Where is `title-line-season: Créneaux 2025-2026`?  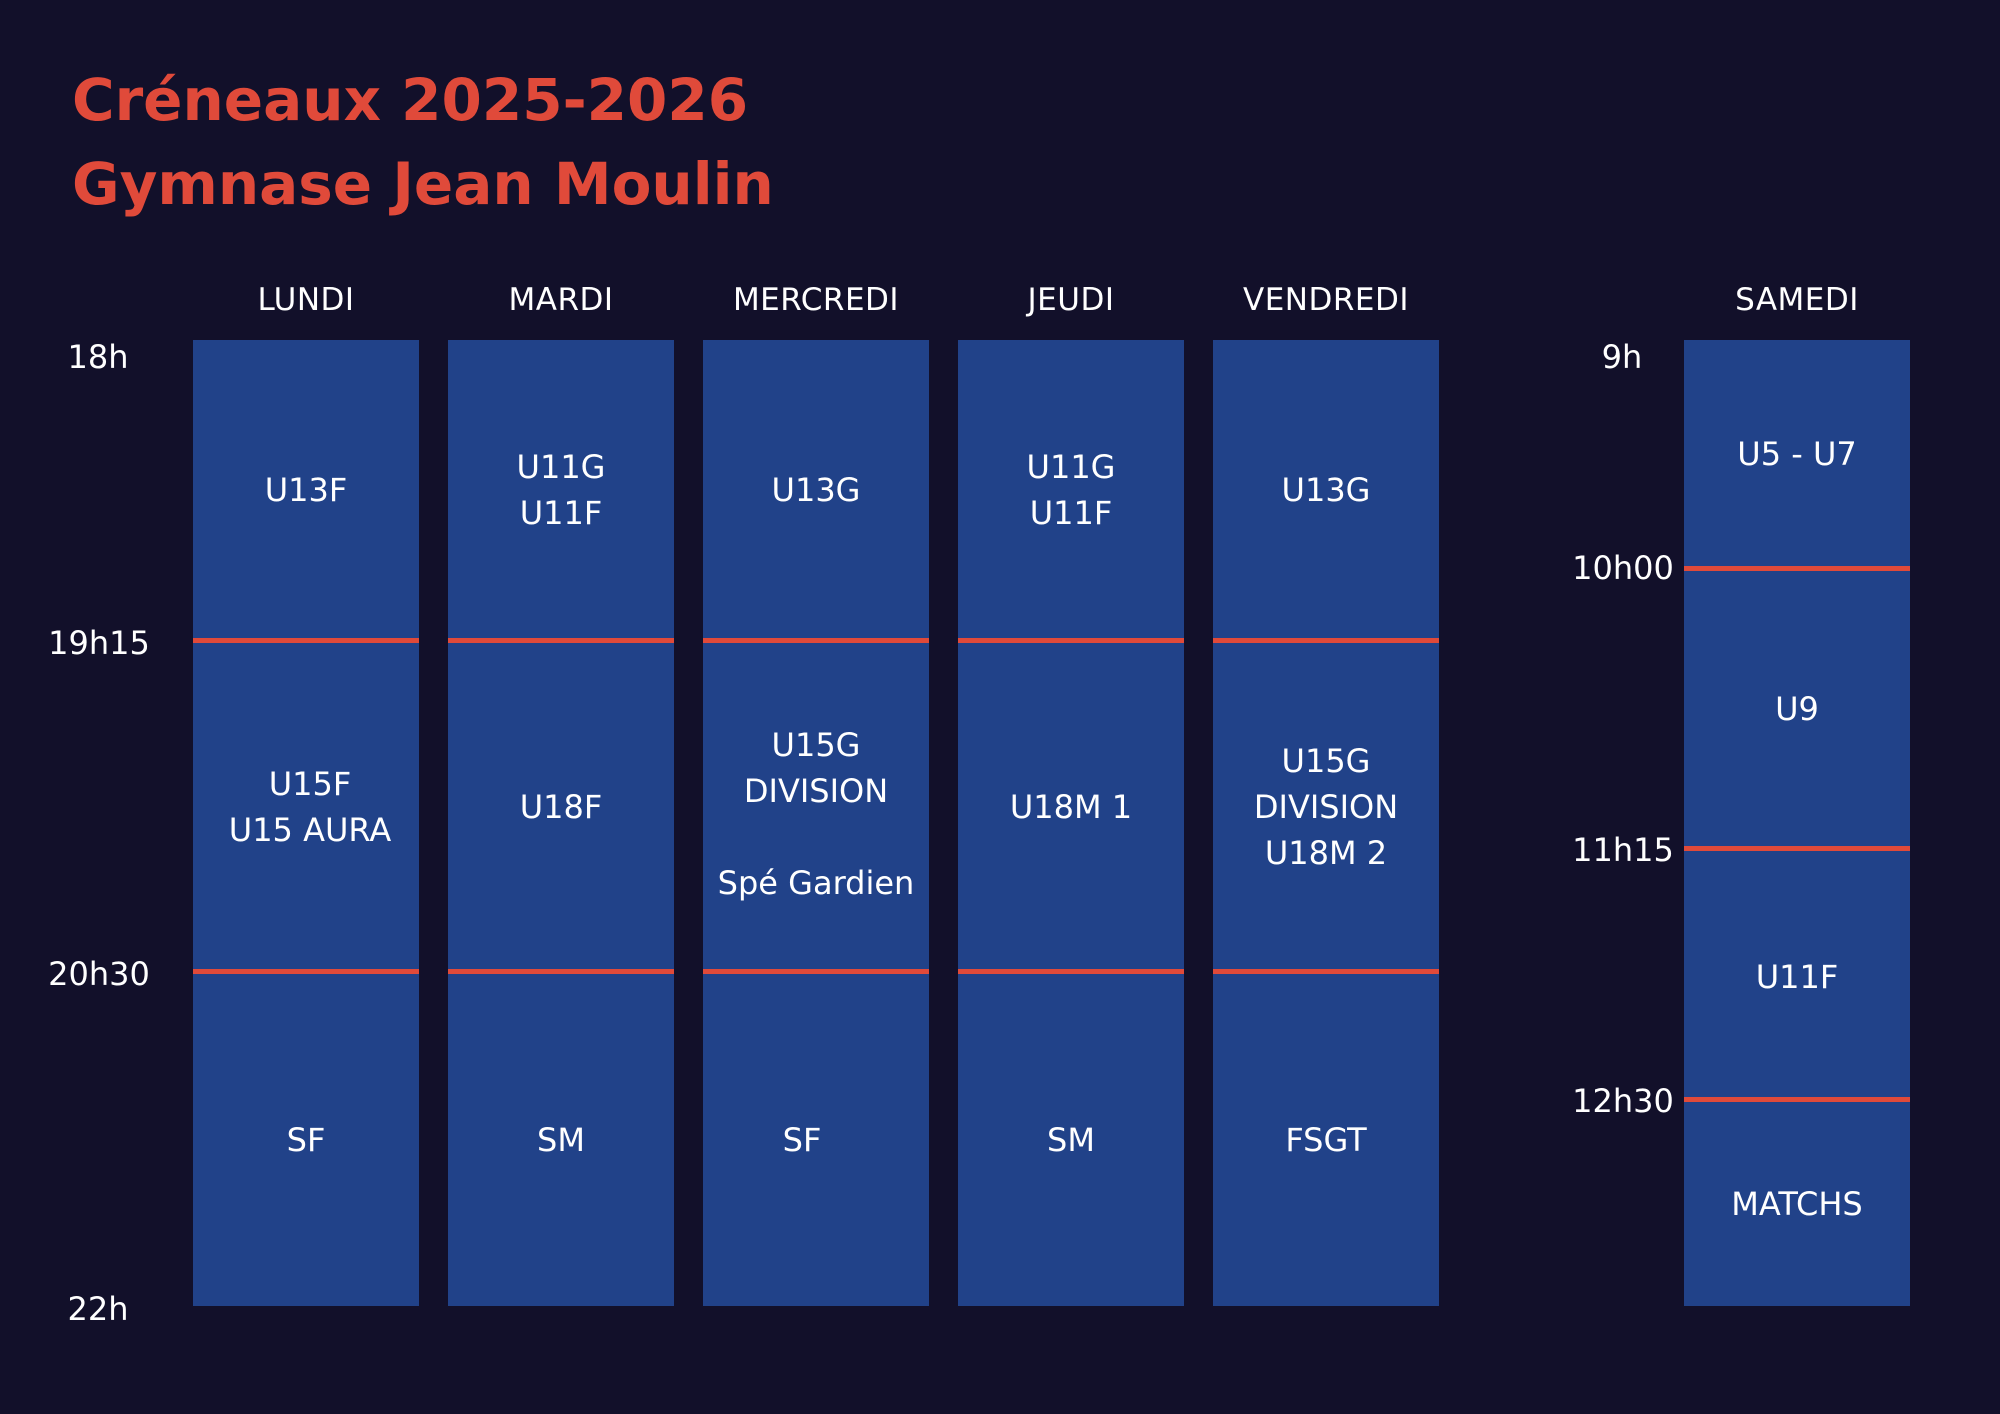 title-line-season: Créneaux 2025-2026 is located at coordinates (410, 100).